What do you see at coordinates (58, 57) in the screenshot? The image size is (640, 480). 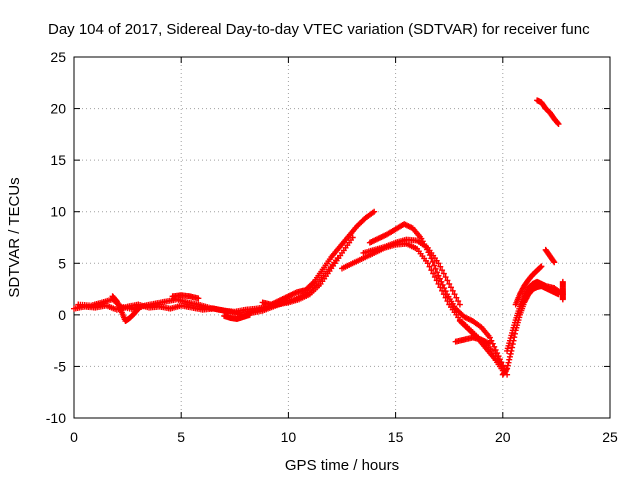 I see `y-tick-label: 25` at bounding box center [58, 57].